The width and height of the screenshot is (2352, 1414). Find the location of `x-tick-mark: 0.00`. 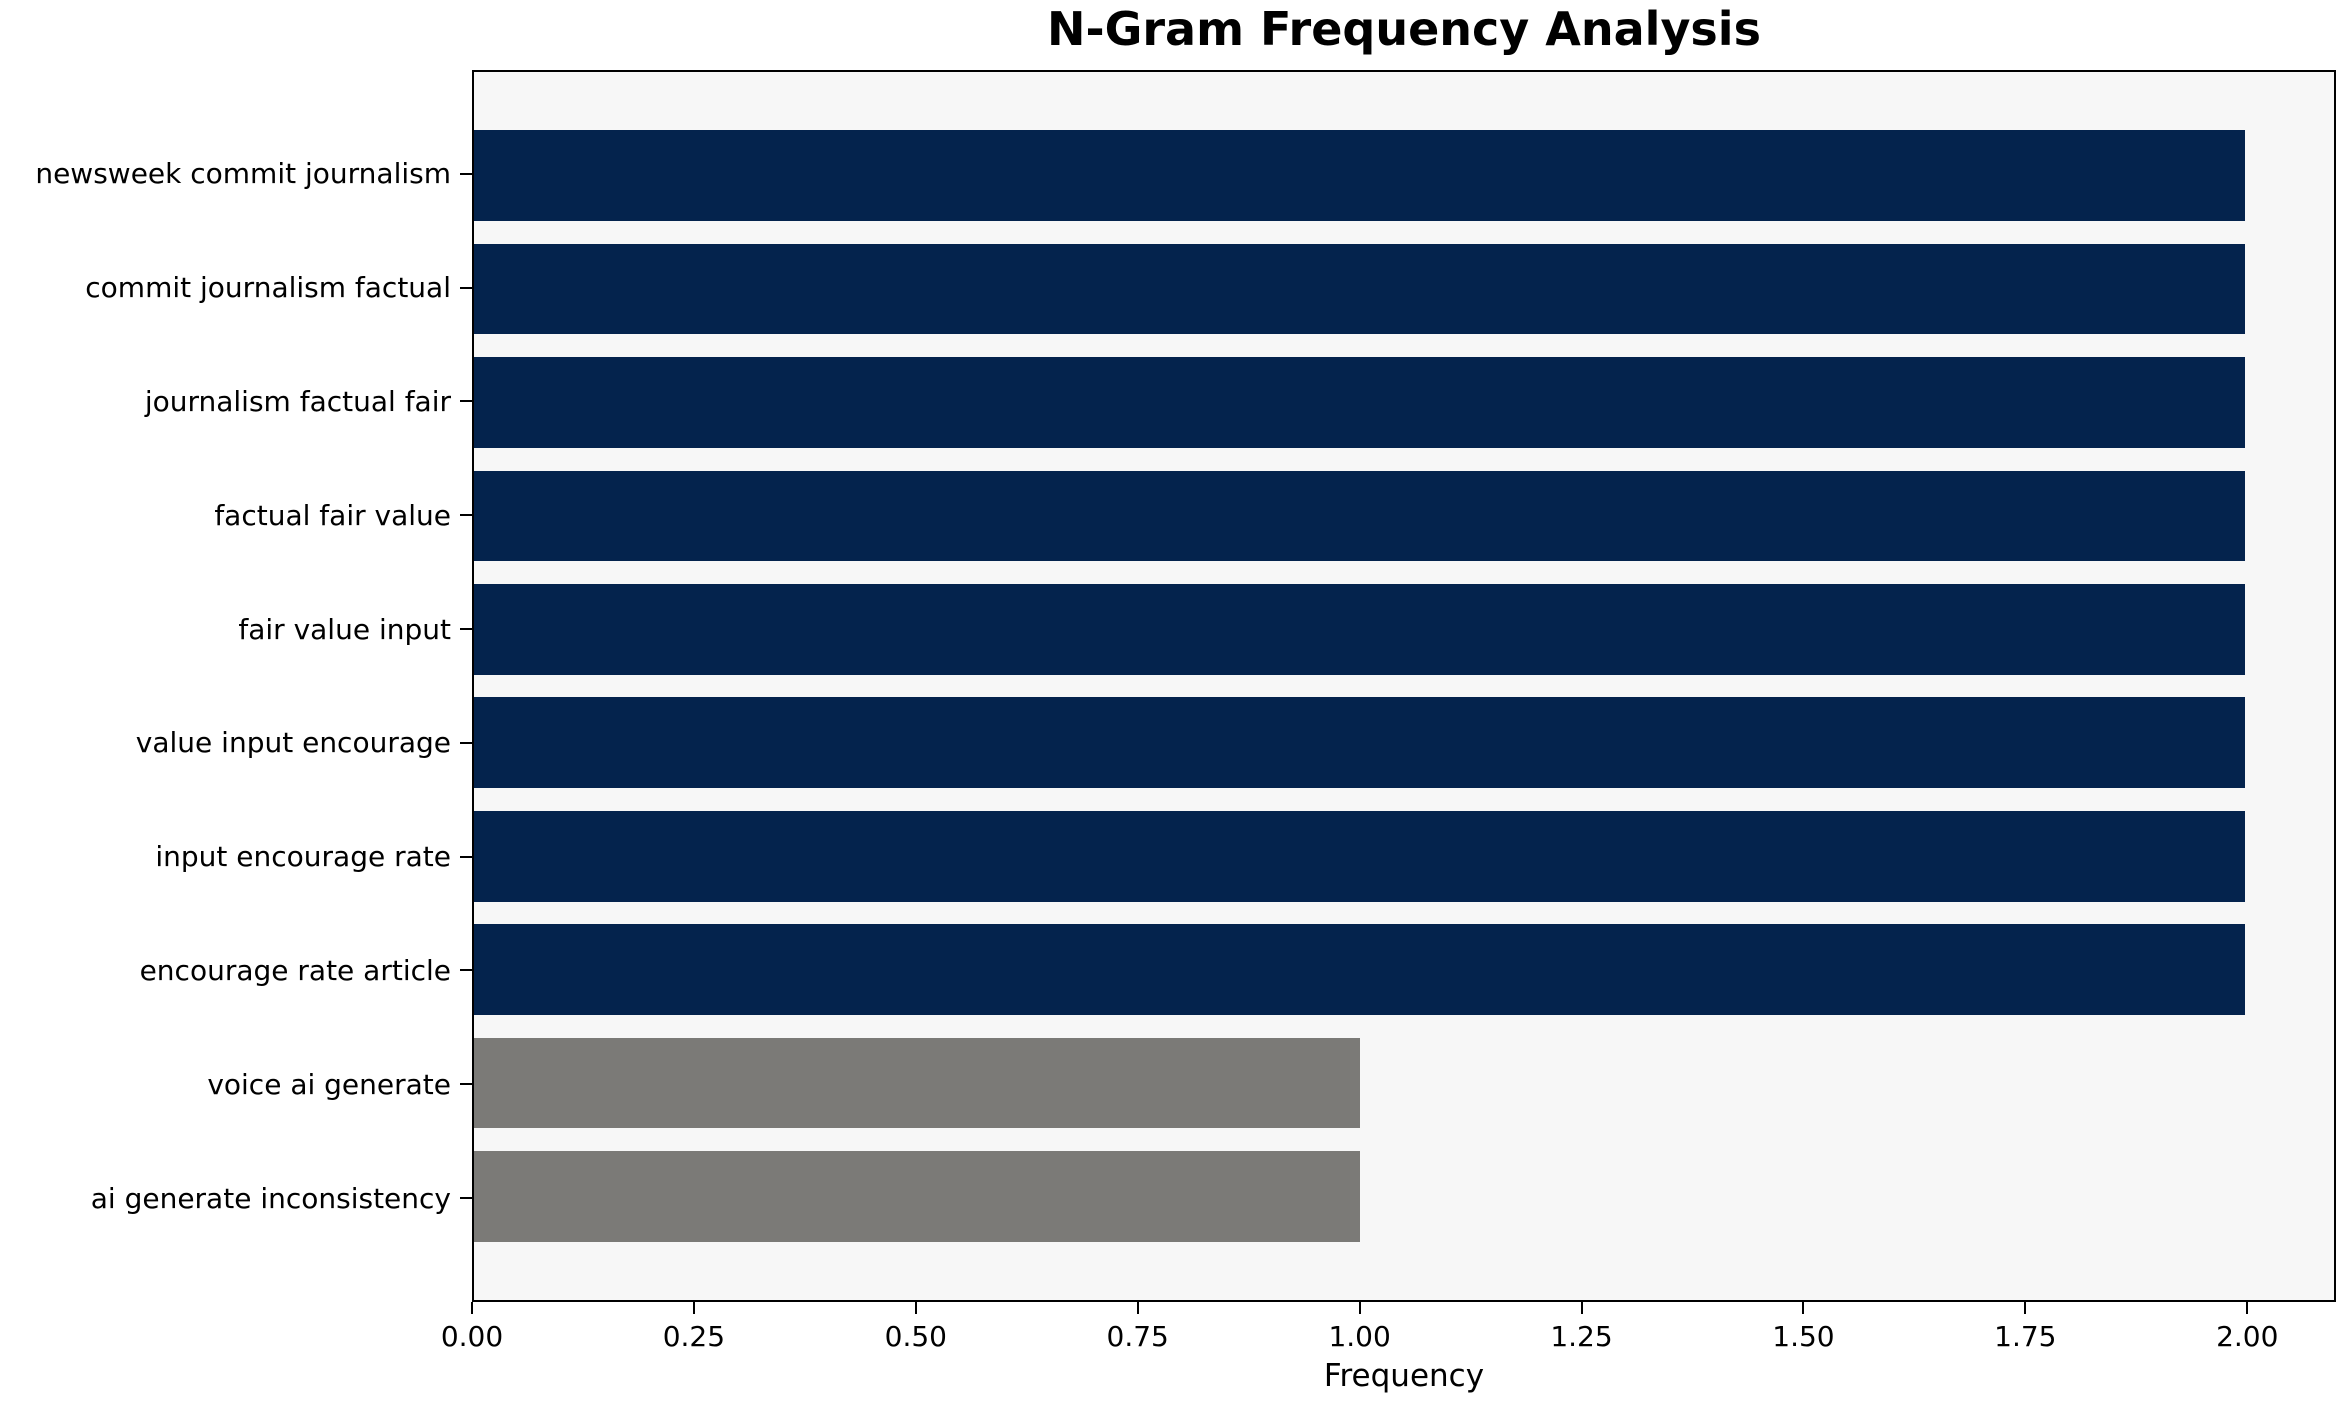

x-tick-mark: 0.00 is located at coordinates (472, 1327).